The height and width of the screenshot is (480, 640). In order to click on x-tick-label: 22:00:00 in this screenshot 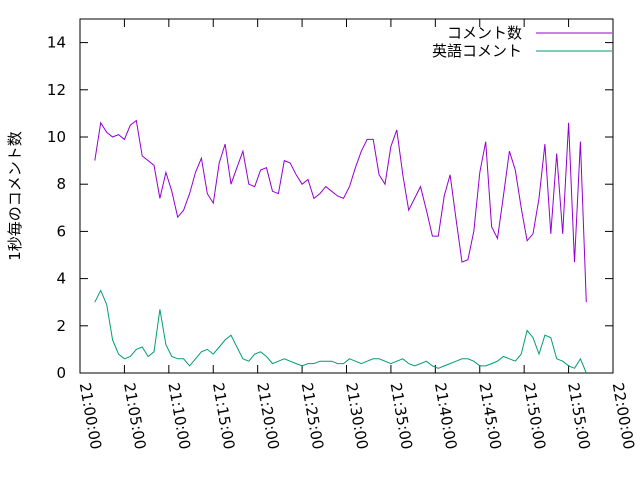, I will do `click(623, 415)`.